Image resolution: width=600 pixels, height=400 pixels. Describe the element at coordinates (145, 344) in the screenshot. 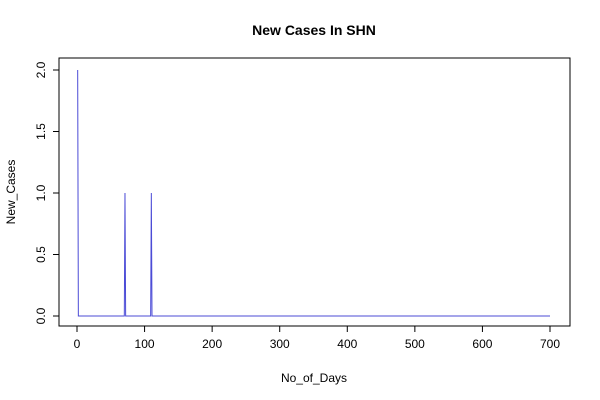

I see `x-tick-label: 100` at that location.